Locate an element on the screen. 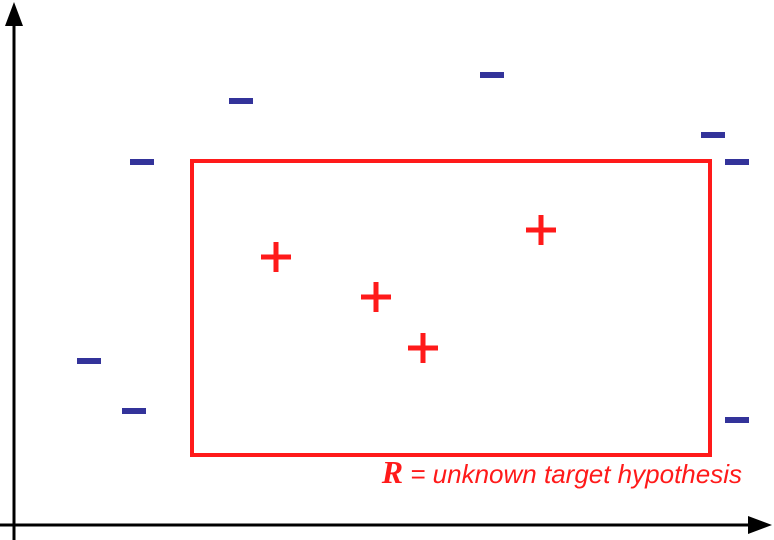 This screenshot has height=540, width=774. positive-examples is located at coordinates (408, 289).